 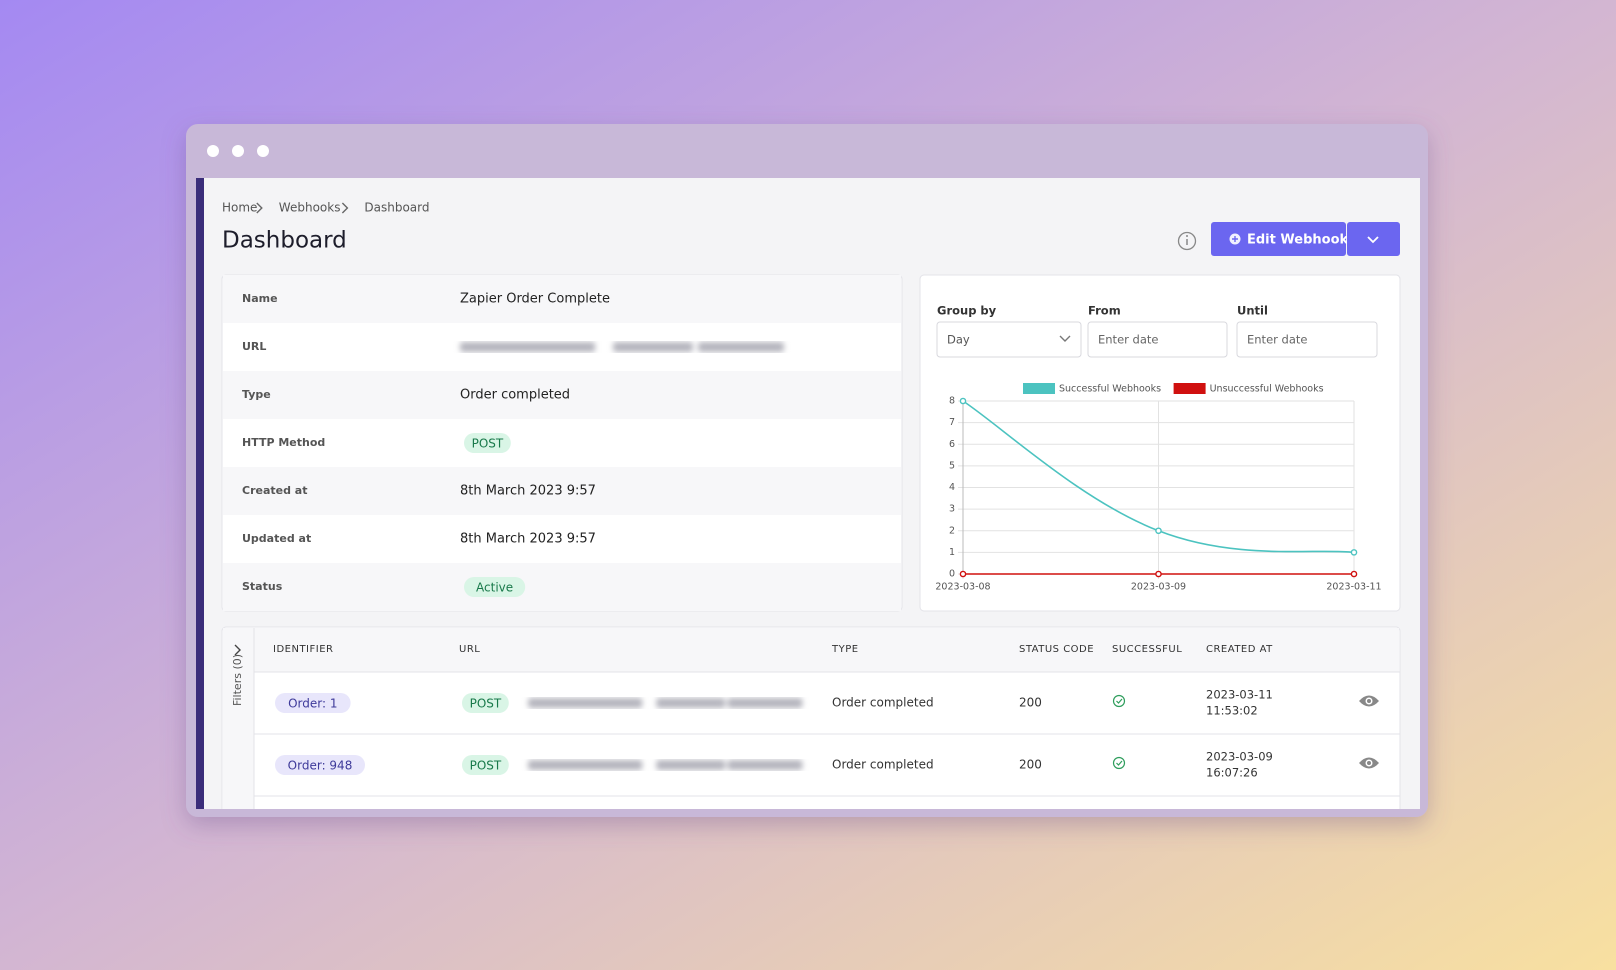 What do you see at coordinates (283, 442) in the screenshot?
I see `detail-label: HTTP Method` at bounding box center [283, 442].